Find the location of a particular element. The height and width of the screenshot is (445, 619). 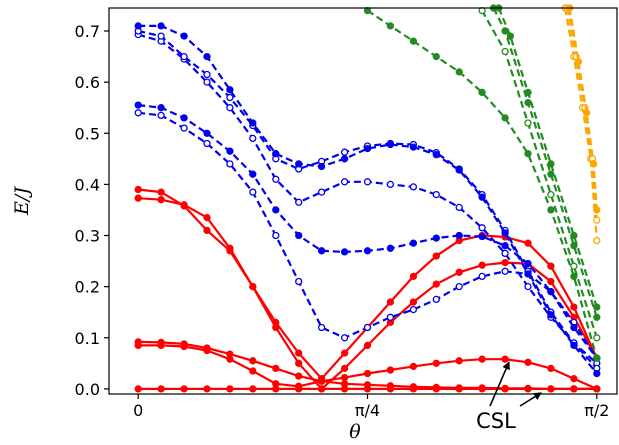

y-axis-label: E/J is located at coordinates (22, 201).